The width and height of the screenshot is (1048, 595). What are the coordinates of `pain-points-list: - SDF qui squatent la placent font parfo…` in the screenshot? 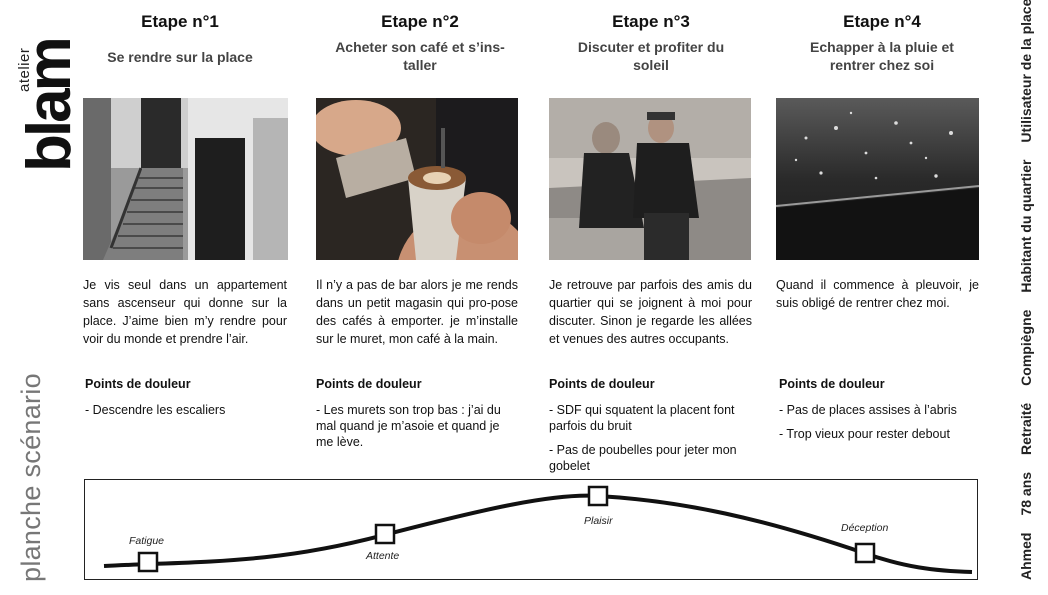 It's located at (651, 442).